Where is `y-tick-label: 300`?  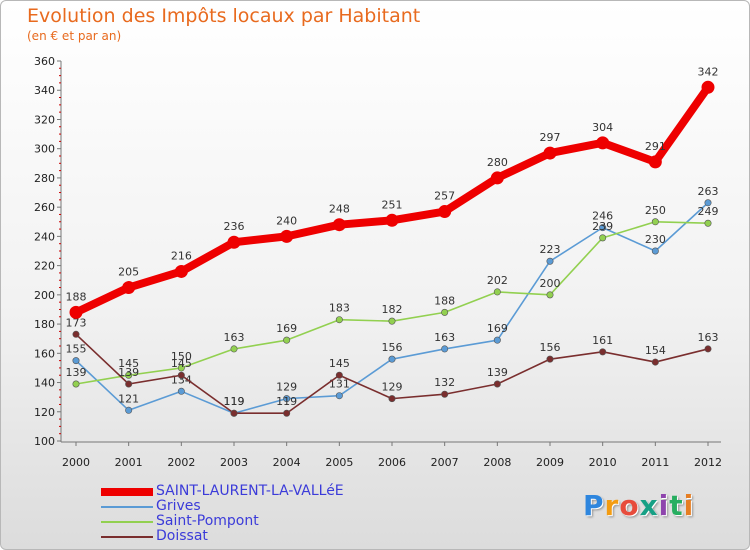 y-tick-label: 300 is located at coordinates (44, 149).